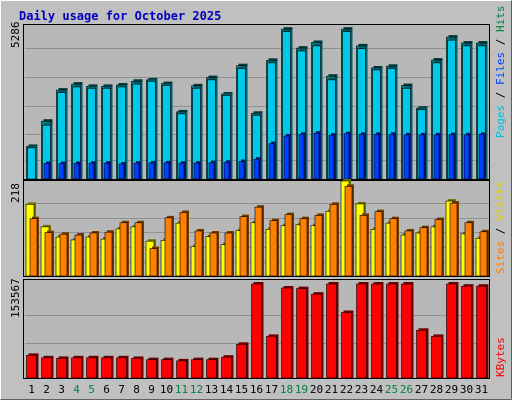  Describe the element at coordinates (500, 201) in the screenshot. I see `legend-visits: Visits` at that location.